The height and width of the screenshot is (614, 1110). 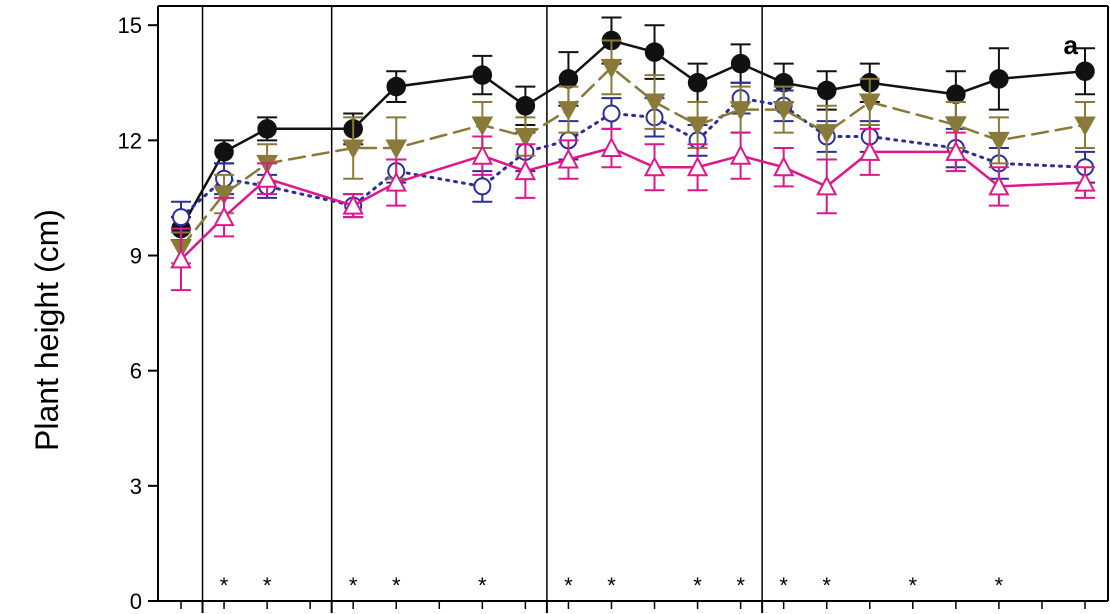 What do you see at coordinates (1071, 45) in the screenshot?
I see `panel-label: a` at bounding box center [1071, 45].